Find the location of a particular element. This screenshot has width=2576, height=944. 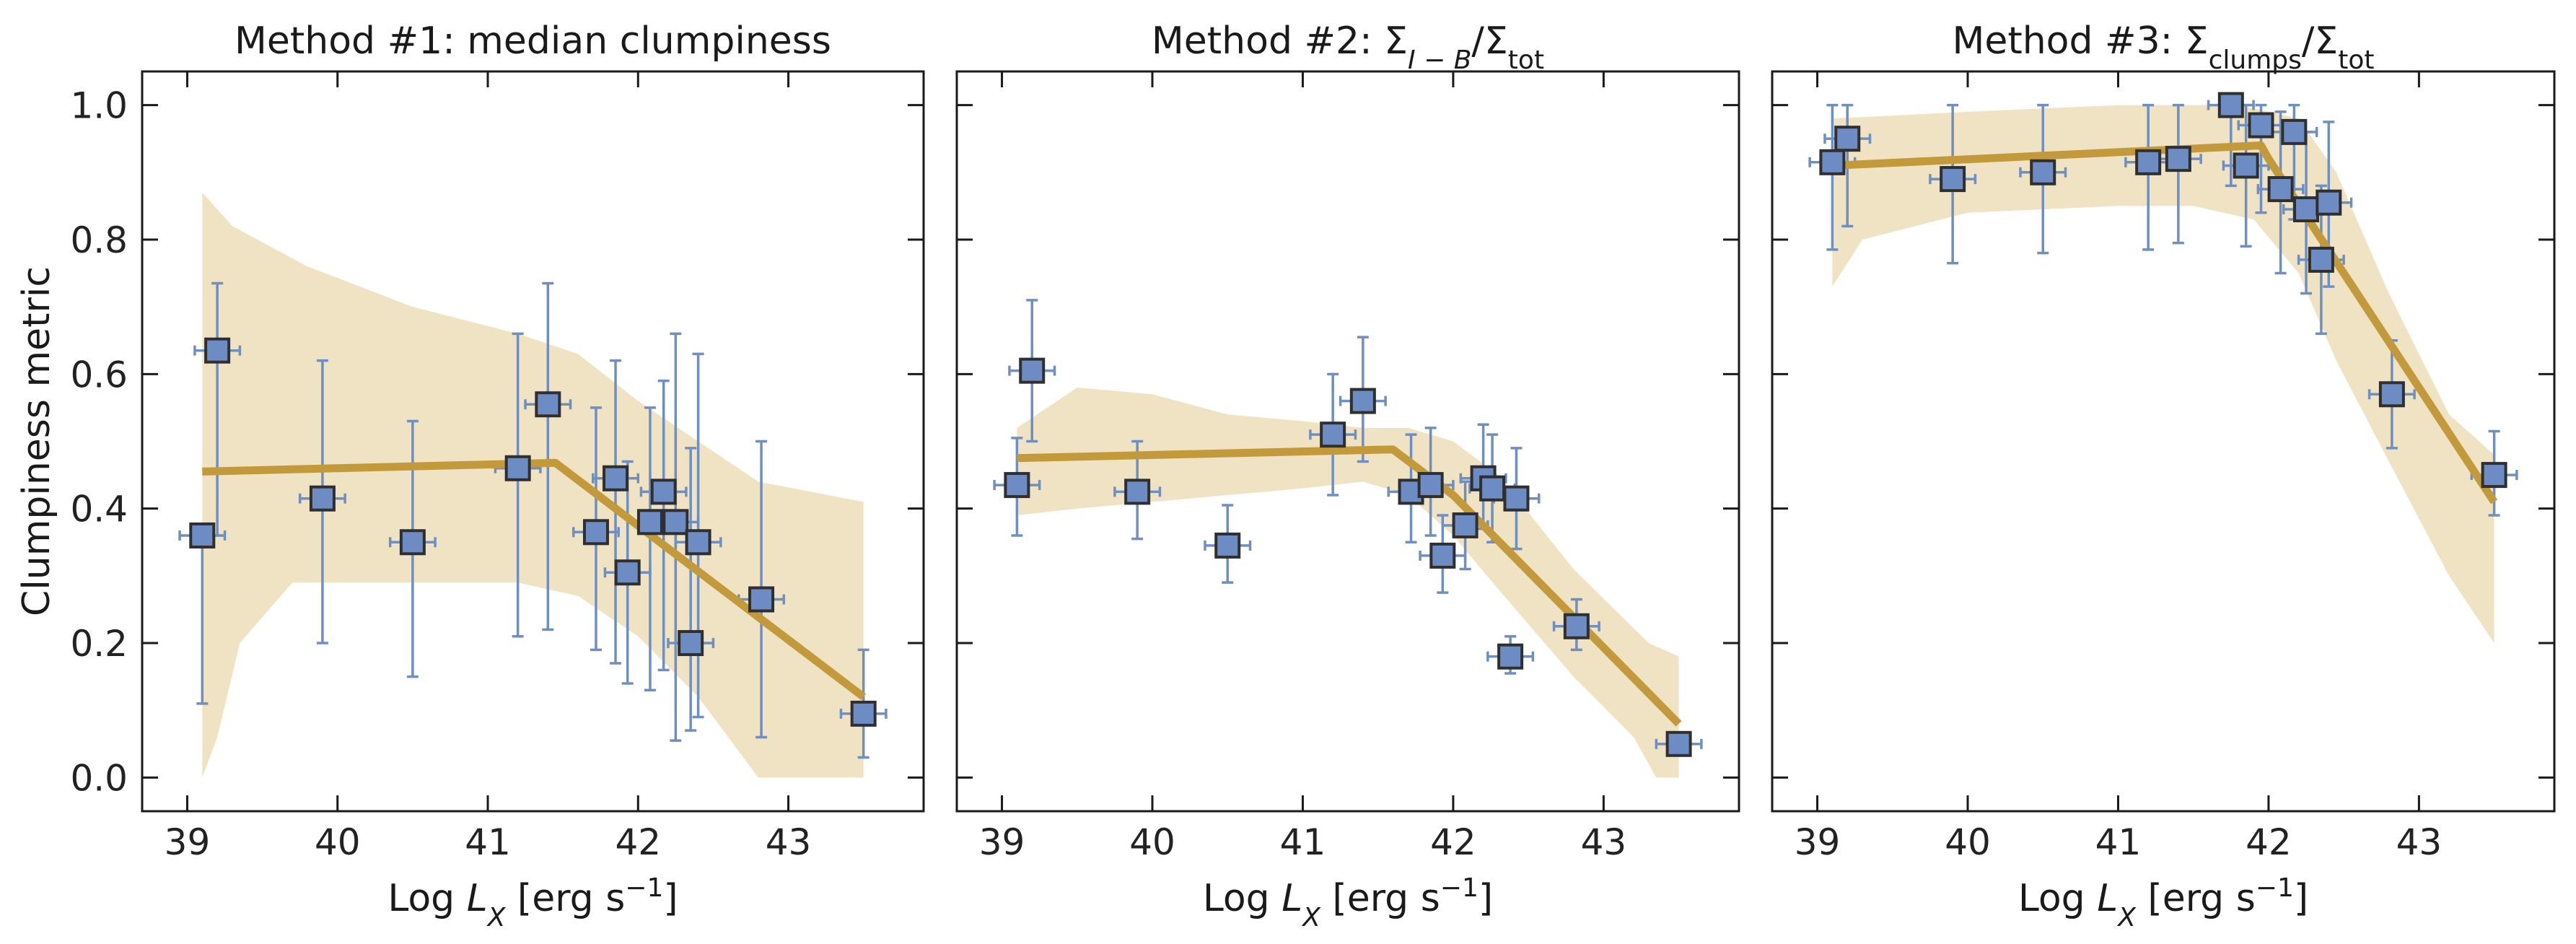

y-tick-label: 0.8 is located at coordinates (99, 240).